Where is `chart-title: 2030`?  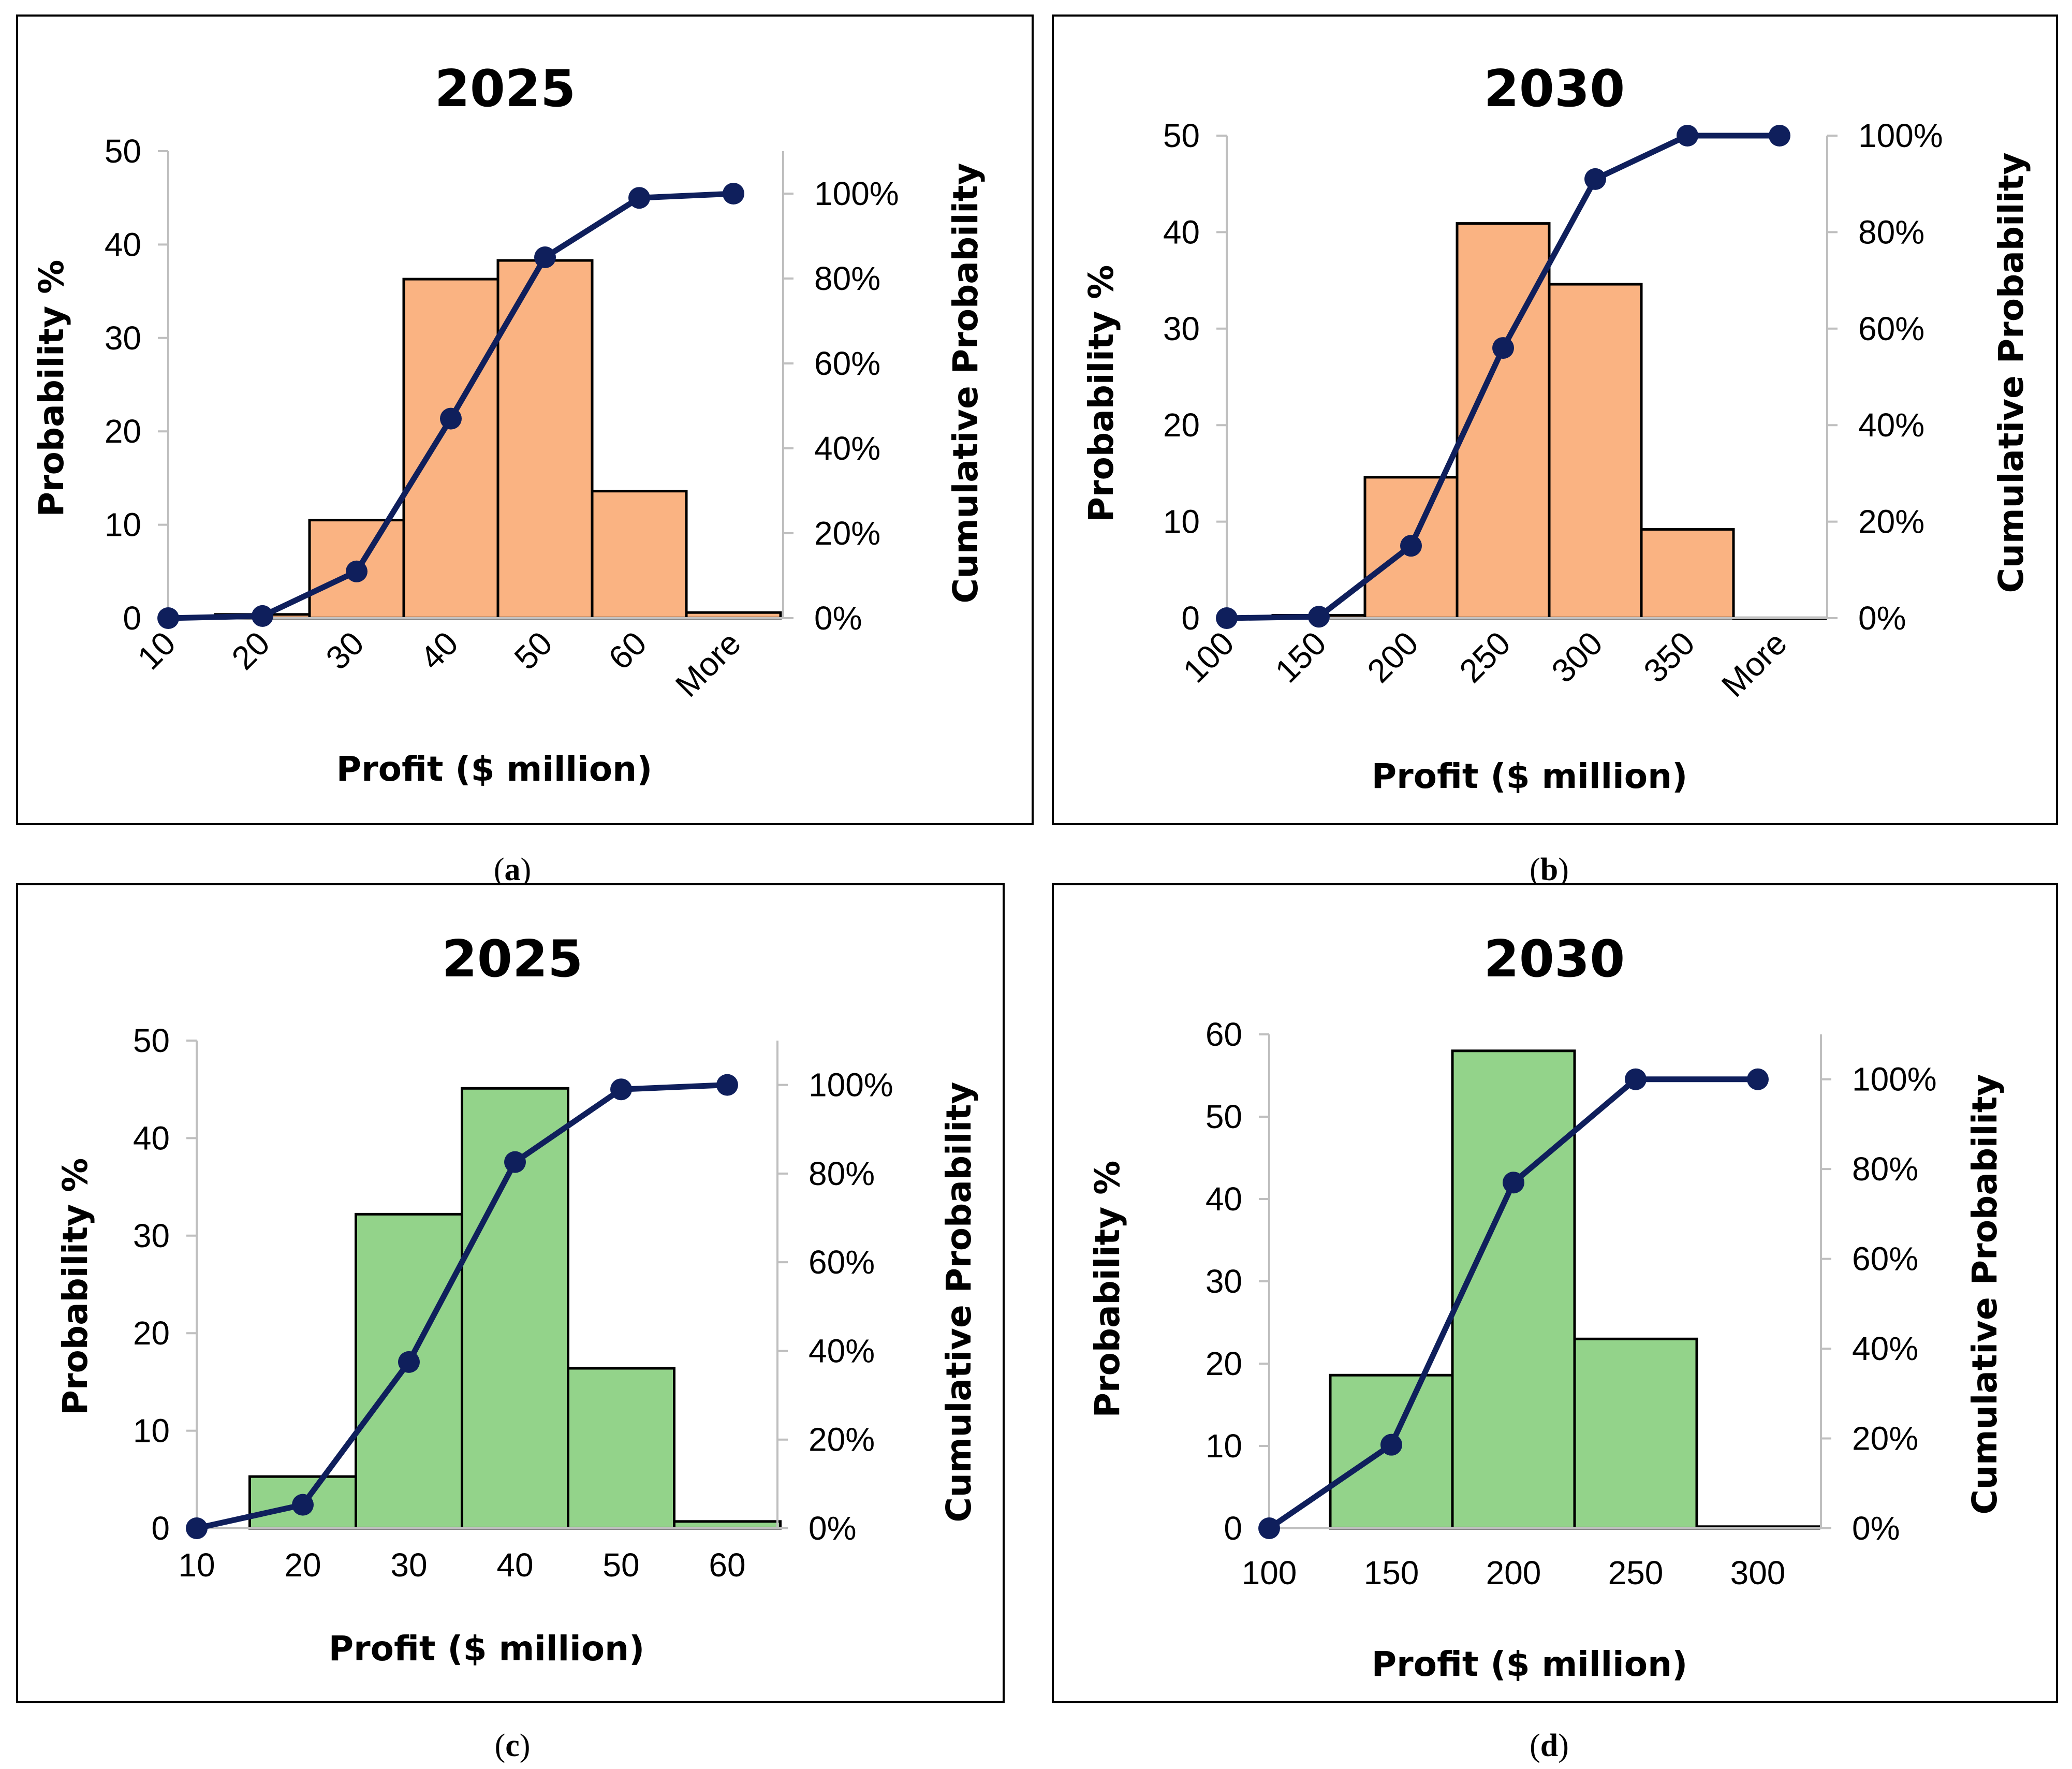 chart-title: 2030 is located at coordinates (1554, 89).